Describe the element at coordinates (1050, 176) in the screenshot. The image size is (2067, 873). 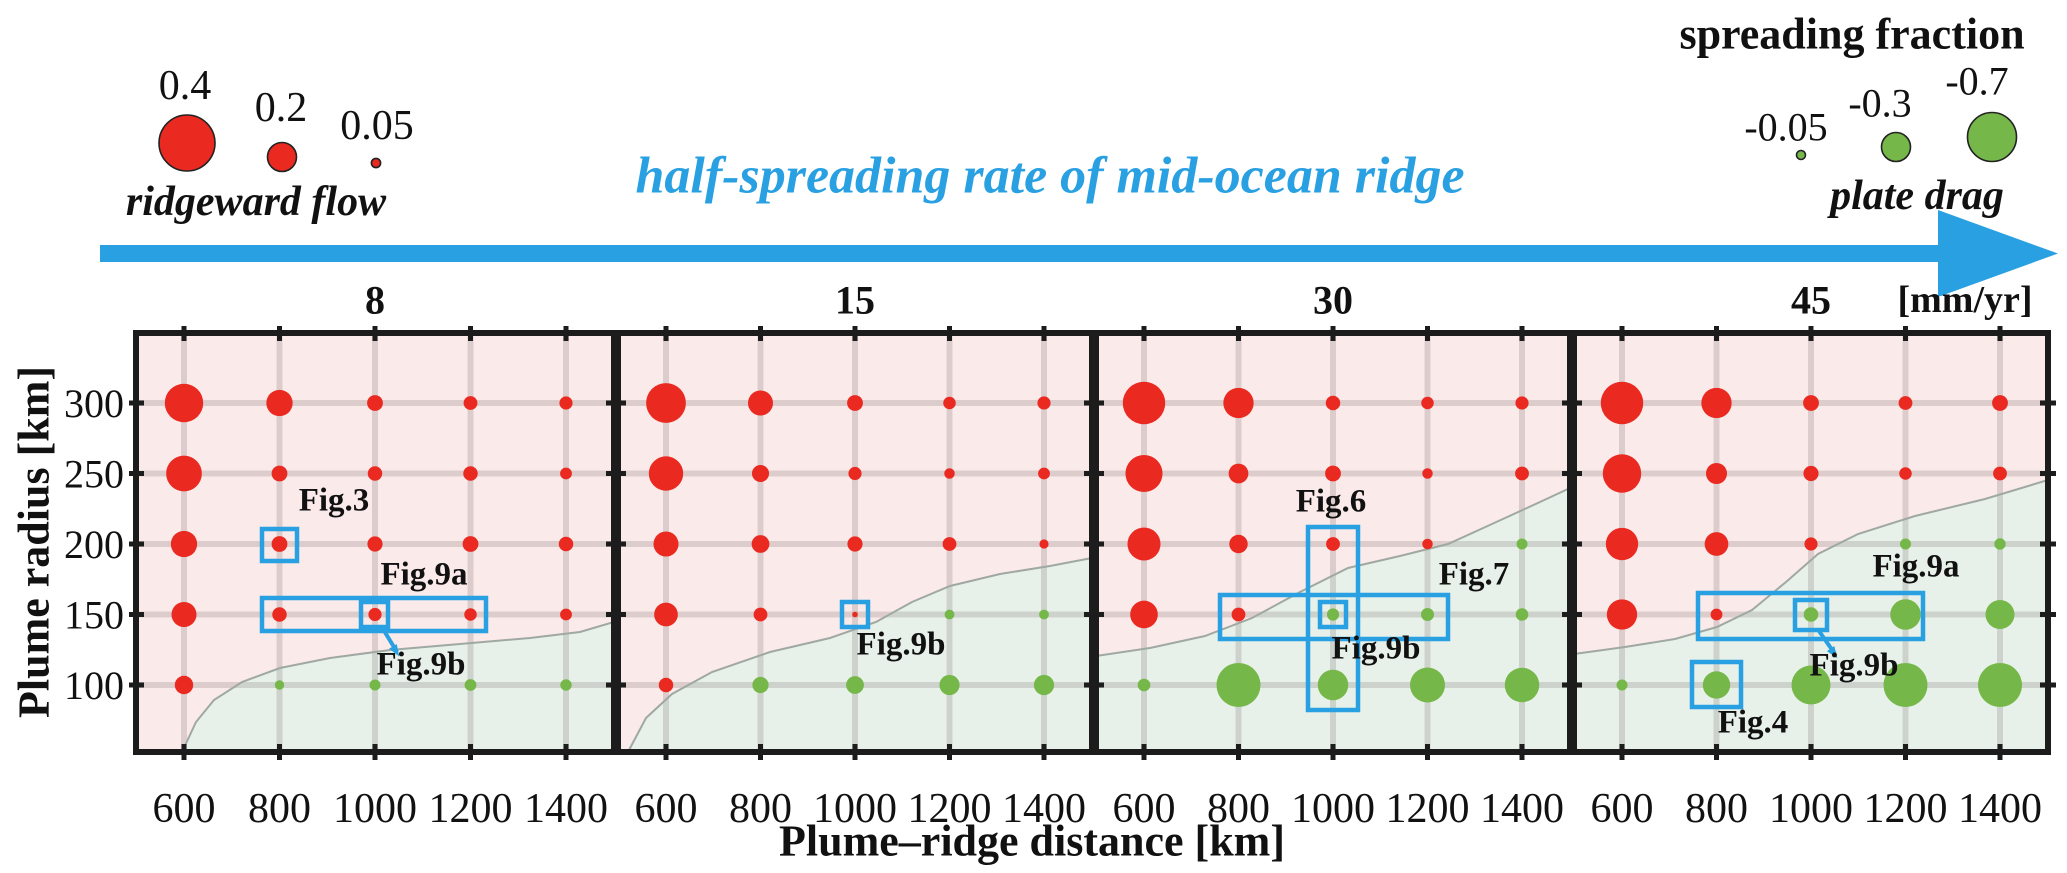
I see `spreading-rate-title: half-spreading rate of mid-ocean ridge` at that location.